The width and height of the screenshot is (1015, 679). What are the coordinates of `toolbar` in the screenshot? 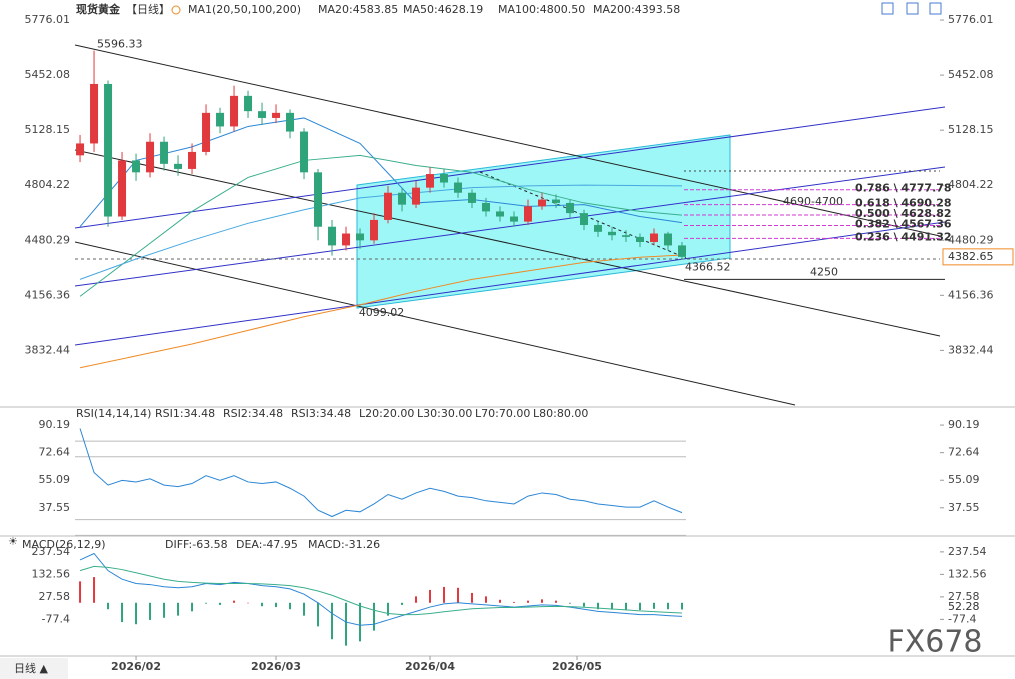 It's located at (911, 8).